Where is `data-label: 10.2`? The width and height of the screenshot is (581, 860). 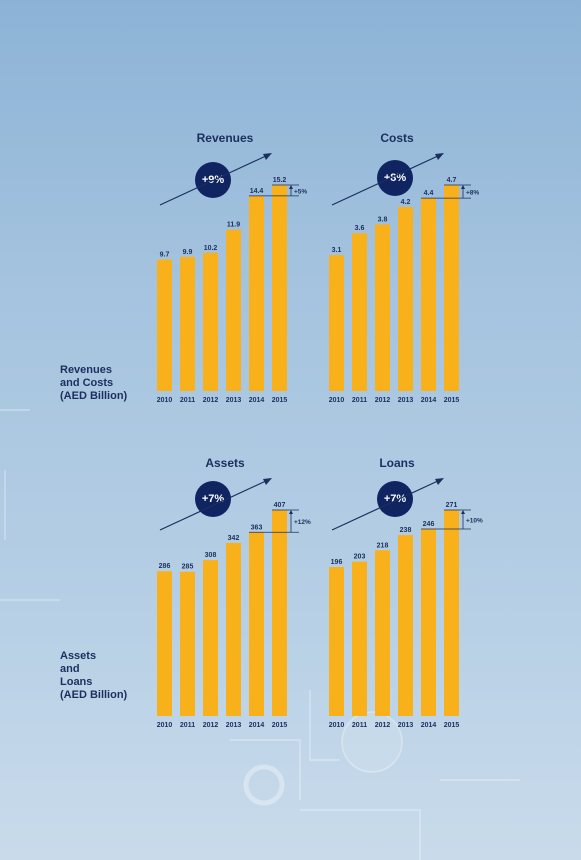
data-label: 10.2 is located at coordinates (211, 248).